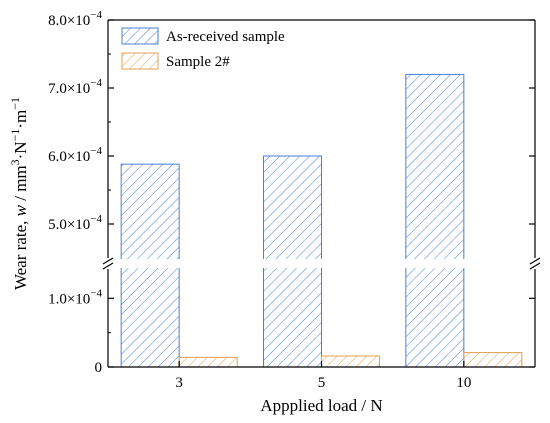 The image size is (550, 423). I want to click on x-axis-title: Appplied load / N, so click(321, 405).